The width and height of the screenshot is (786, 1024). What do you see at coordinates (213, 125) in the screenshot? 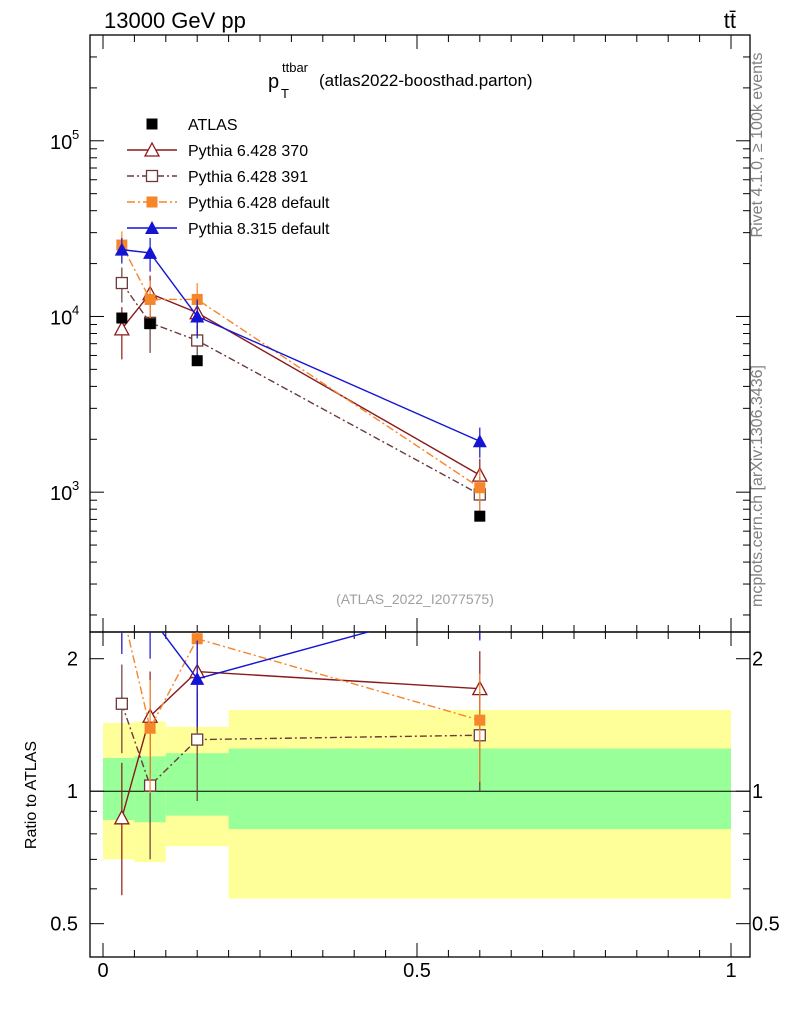
I see `legend-label-atlas: ATLAS` at bounding box center [213, 125].